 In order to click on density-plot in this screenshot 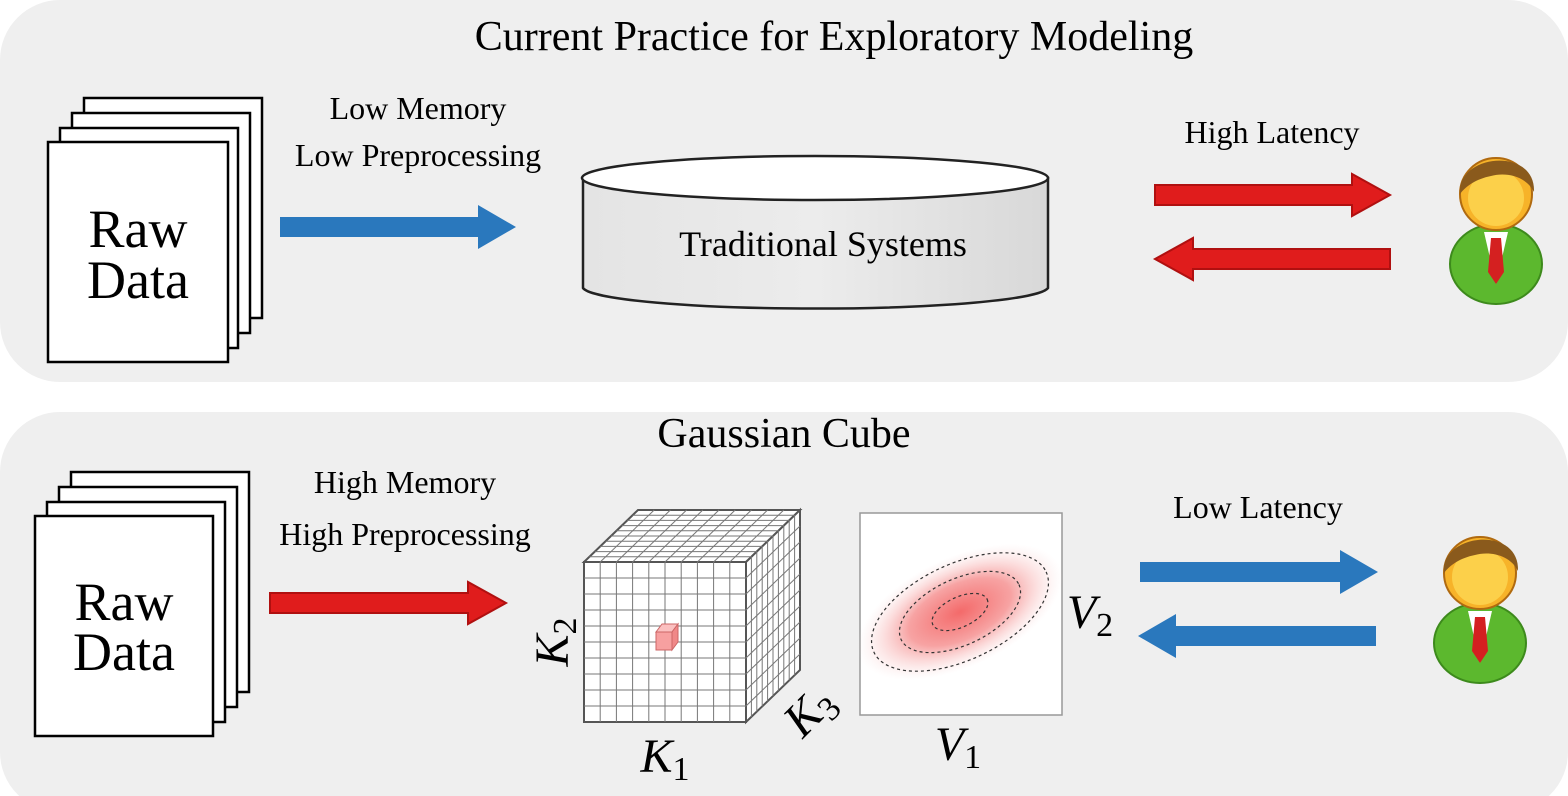, I will do `click(960, 614)`.